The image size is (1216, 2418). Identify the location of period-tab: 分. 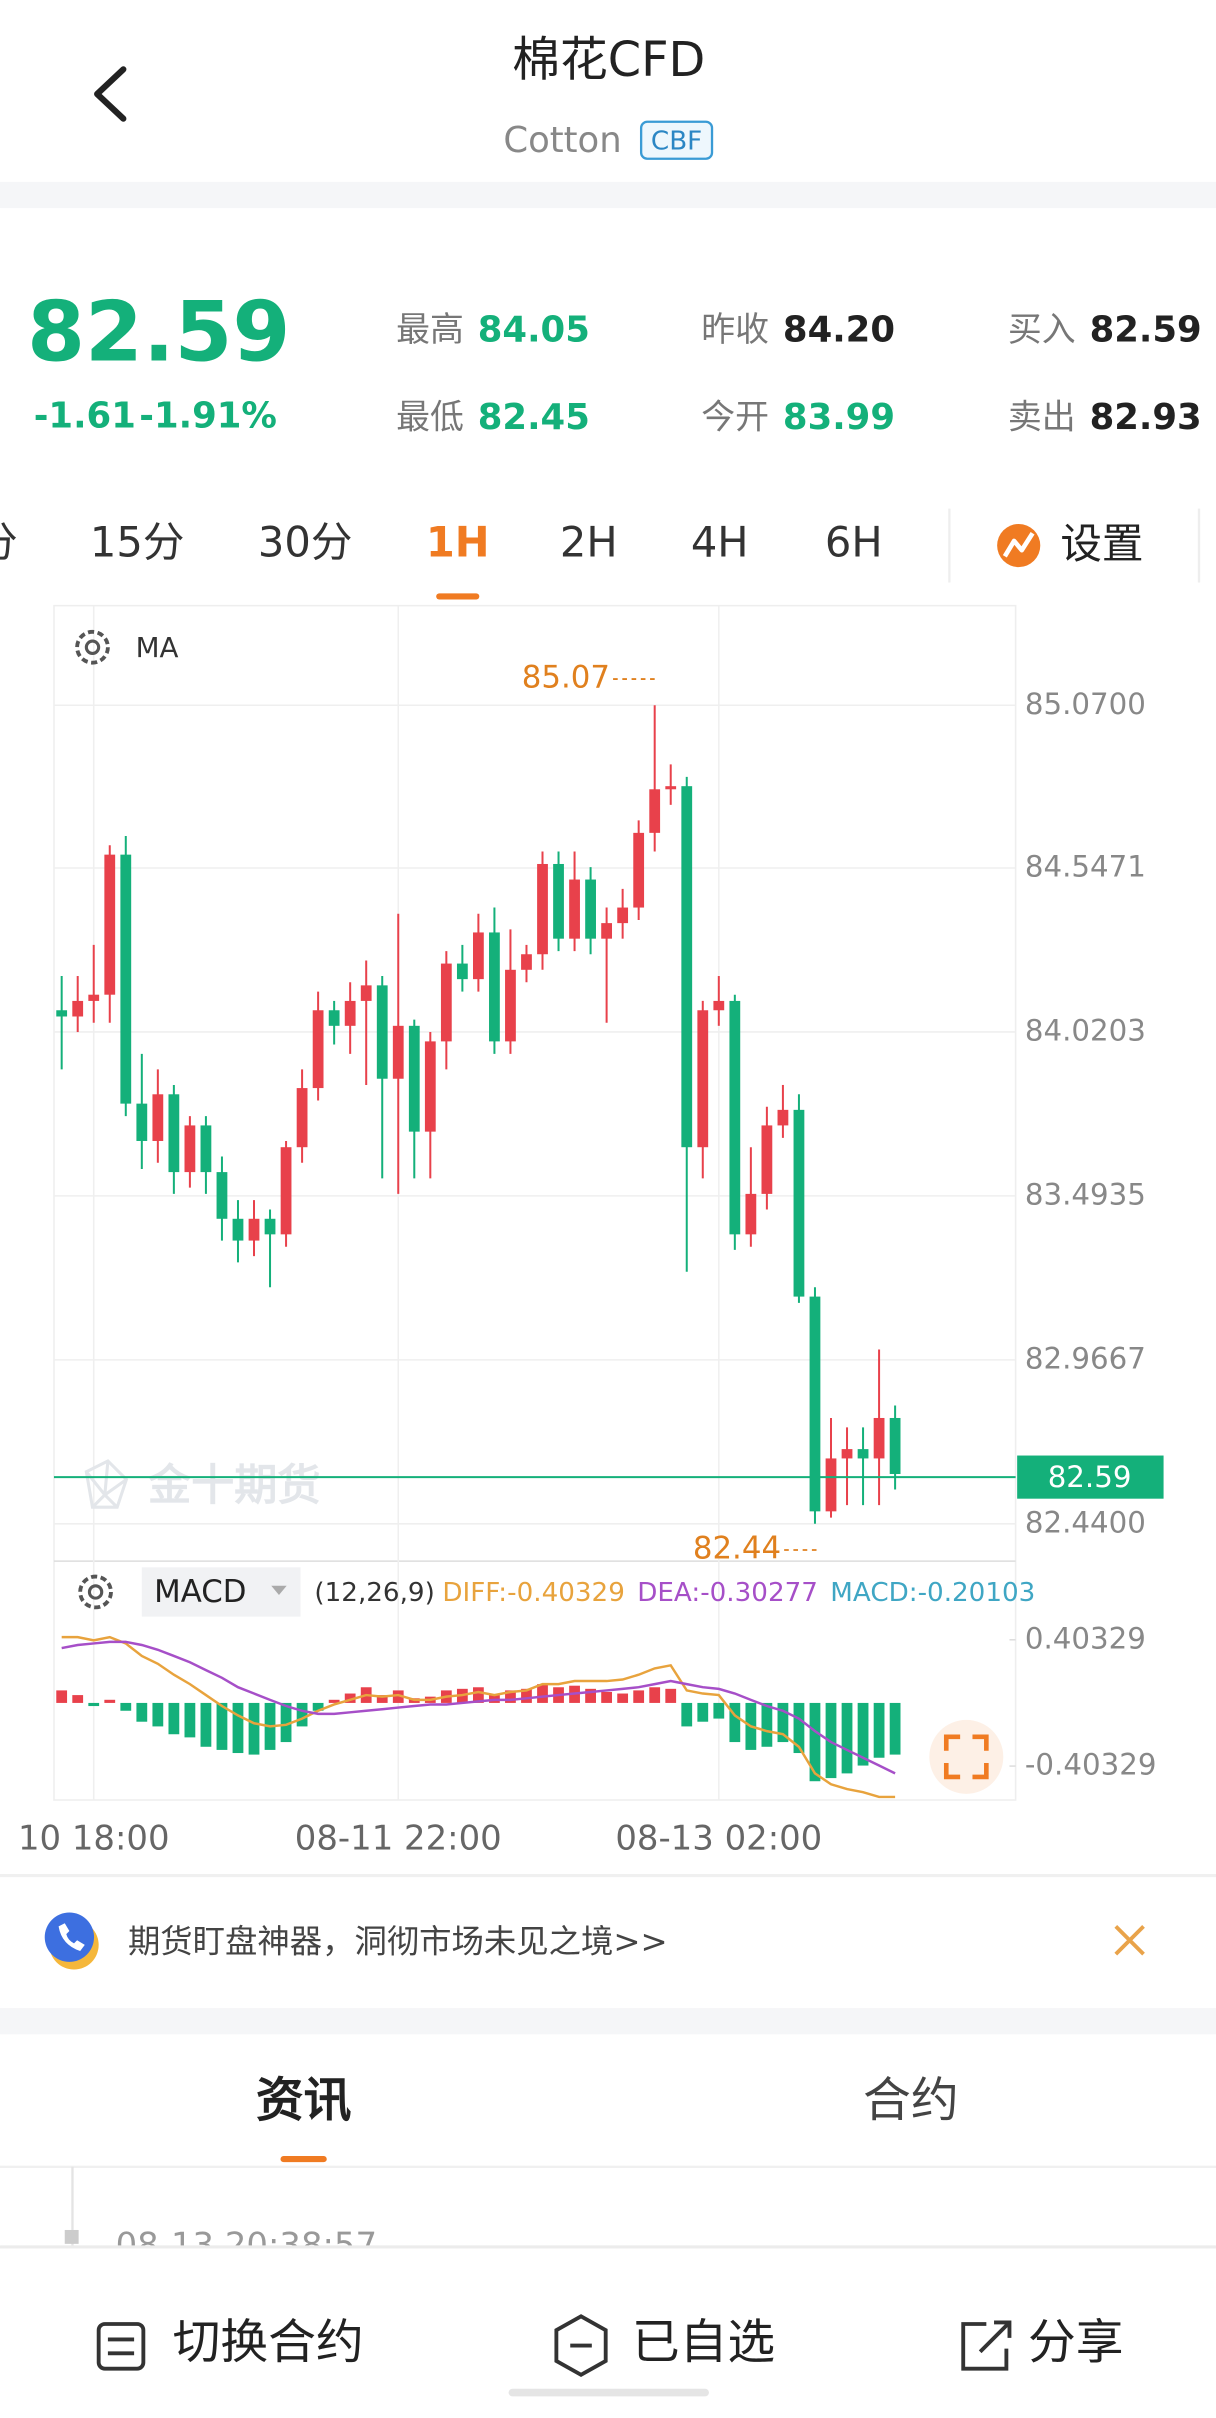
(9, 542).